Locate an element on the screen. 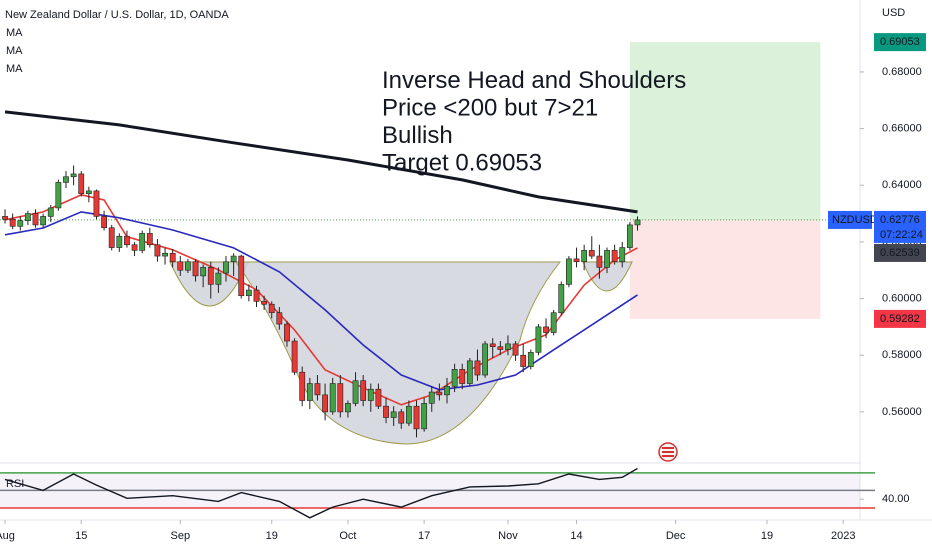 Image resolution: width=932 pixels, height=550 pixels. annotation: Target 0.69053 is located at coordinates (462, 163).